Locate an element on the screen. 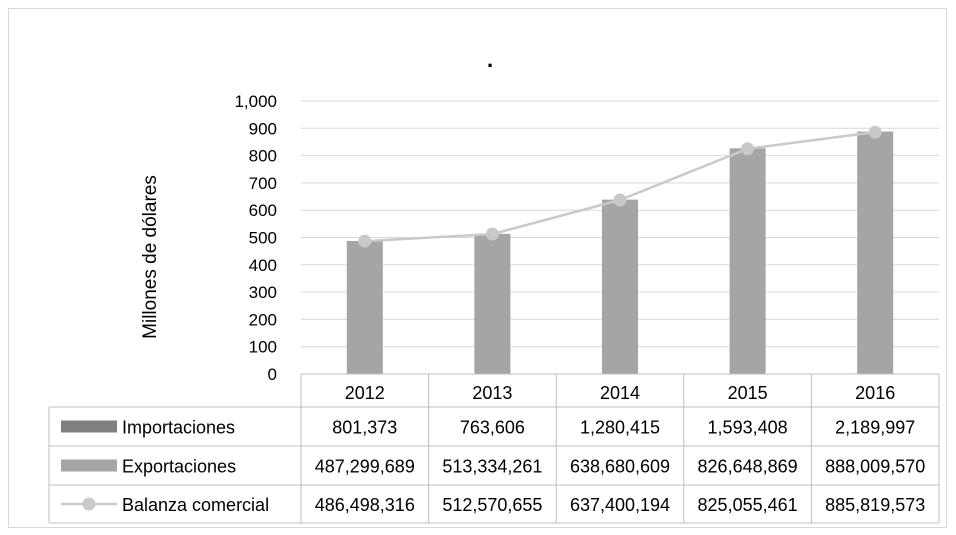 This screenshot has width=956, height=535. y-tick-label: 100 is located at coordinates (263, 347).